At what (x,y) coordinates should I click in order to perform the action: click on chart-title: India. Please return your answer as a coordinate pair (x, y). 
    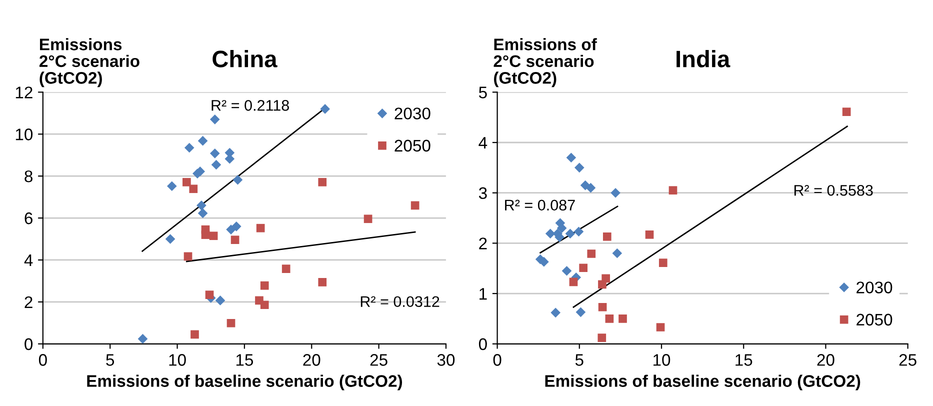
    Looking at the image, I should click on (703, 59).